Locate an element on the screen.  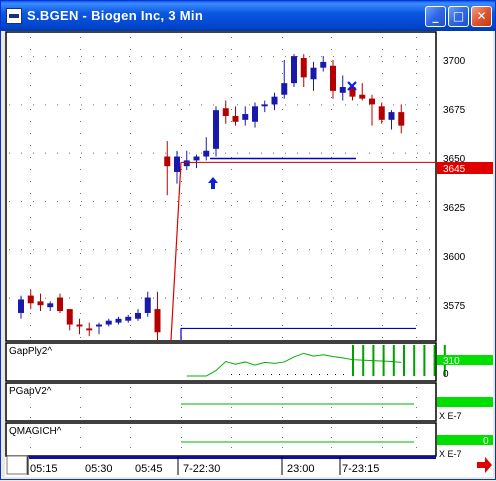
qmagich-value-badge is located at coordinates (465, 440).